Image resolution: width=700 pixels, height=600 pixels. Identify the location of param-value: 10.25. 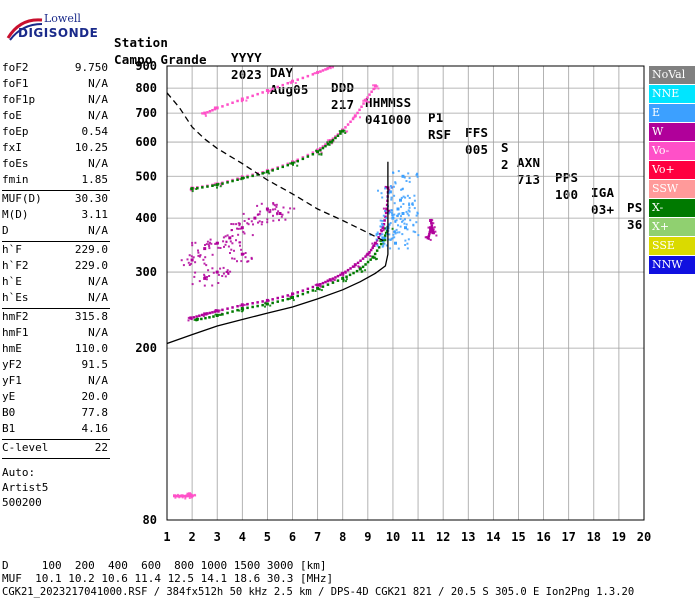
(91, 147).